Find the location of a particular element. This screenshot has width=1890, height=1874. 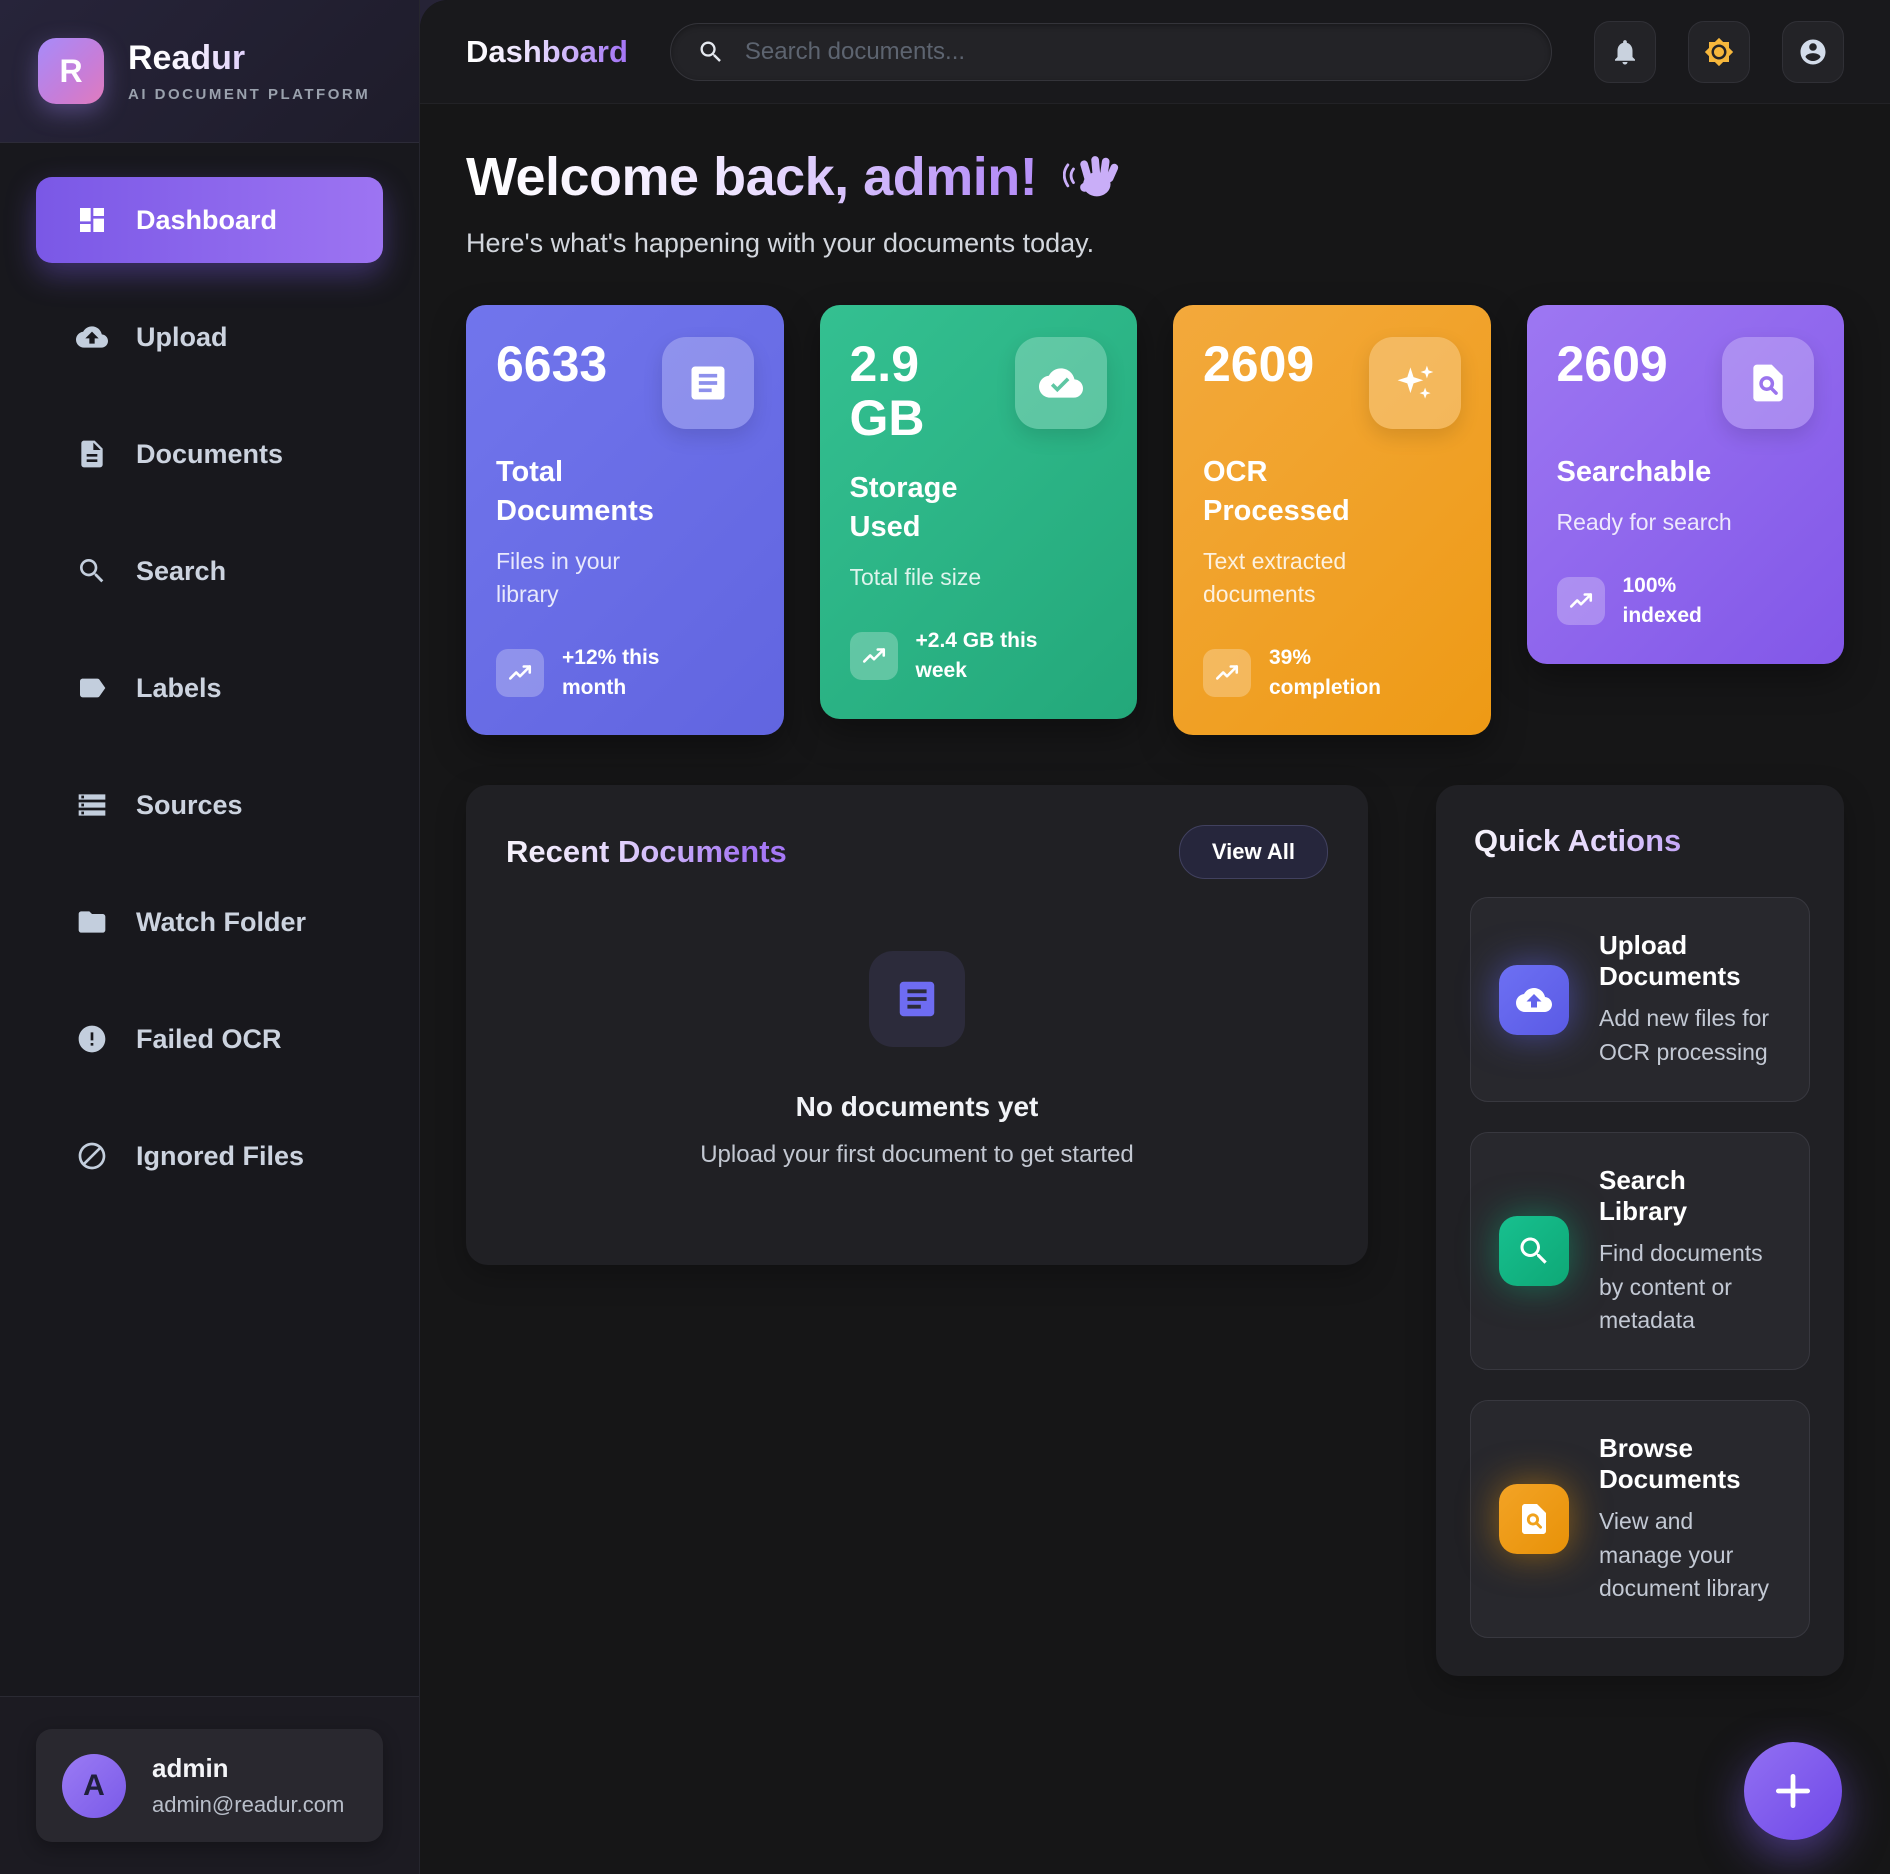

document-icon is located at coordinates (92, 454).